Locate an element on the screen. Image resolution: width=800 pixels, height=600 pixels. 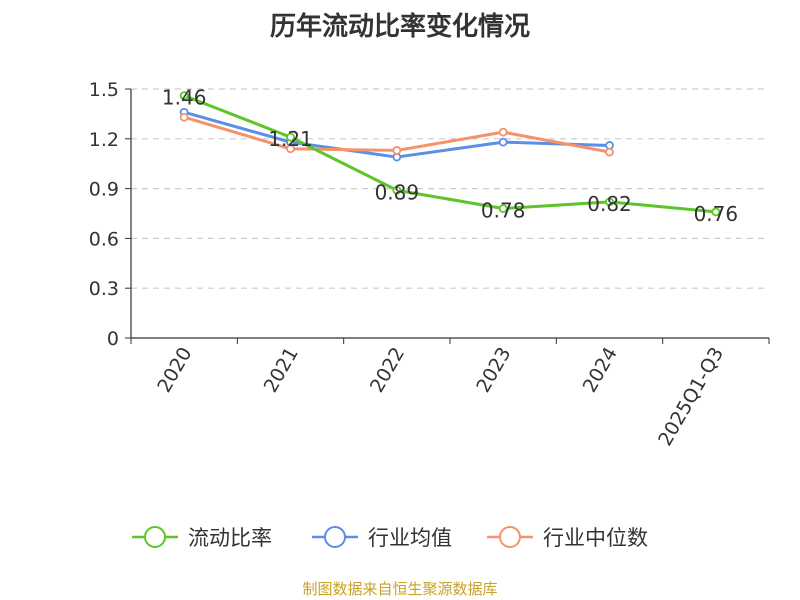
x-tick-label: 2023 is located at coordinates (493, 369).